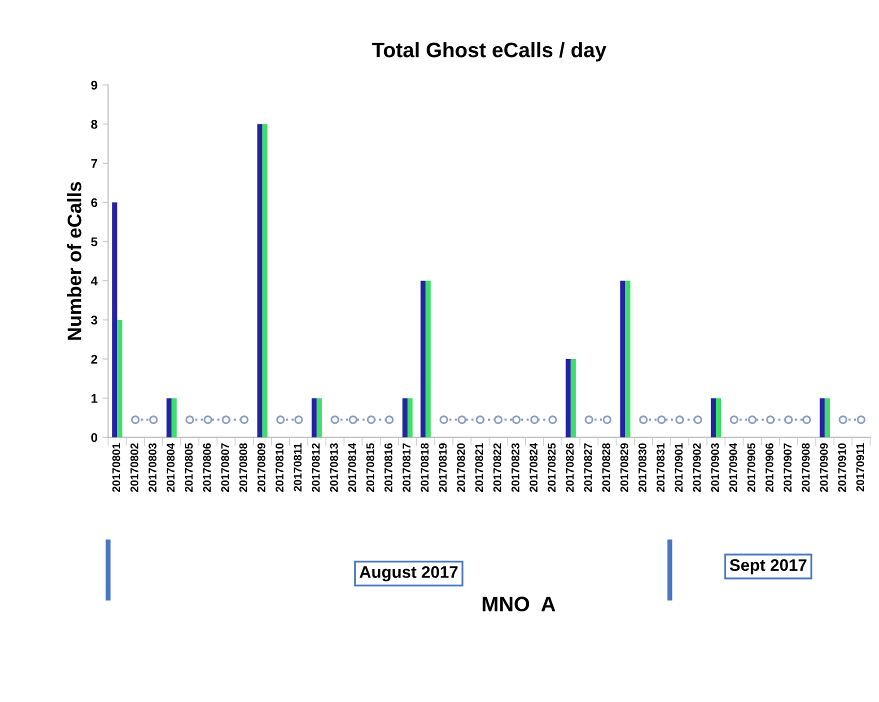 Image resolution: width=879 pixels, height=702 pixels. Describe the element at coordinates (489, 52) in the screenshot. I see `chart-title: Total Ghost eCalls / day` at that location.